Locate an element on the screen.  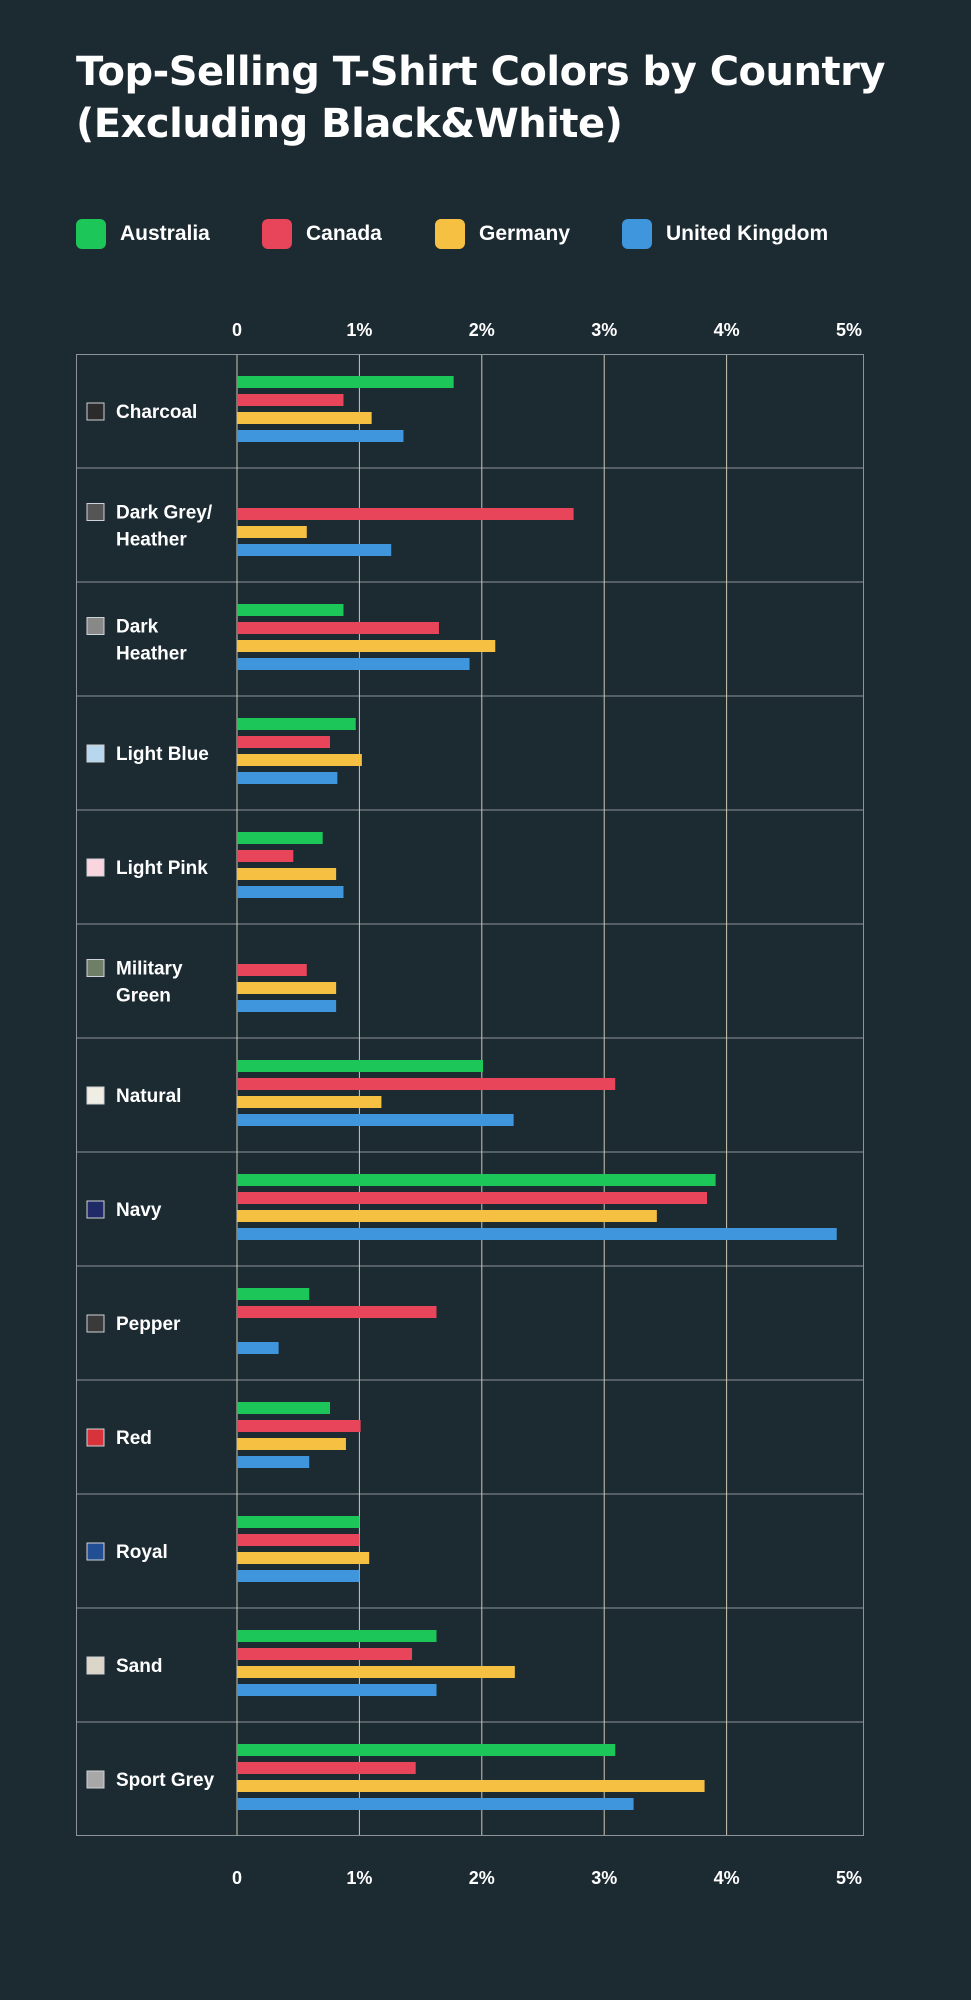
legend-item-germany: Germany is located at coordinates (502, 234).